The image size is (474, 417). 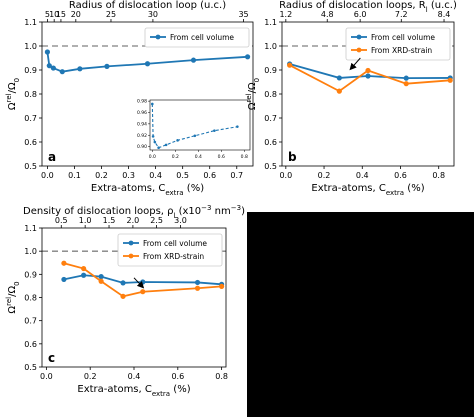 What do you see at coordinates (175, 243) in the screenshot?
I see `legend-entry: From cell volume` at bounding box center [175, 243].